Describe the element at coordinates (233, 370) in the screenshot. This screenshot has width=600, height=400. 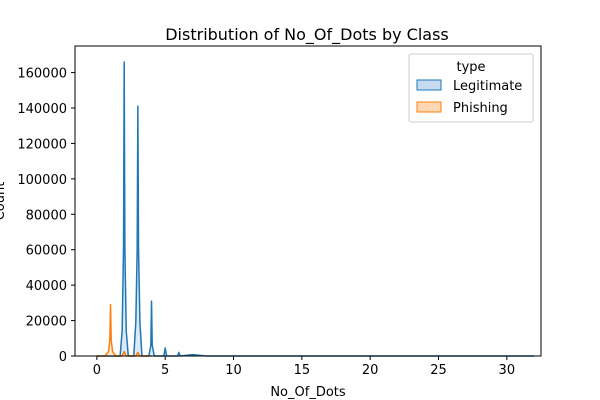
I see `x-tick-label: 10` at that location.